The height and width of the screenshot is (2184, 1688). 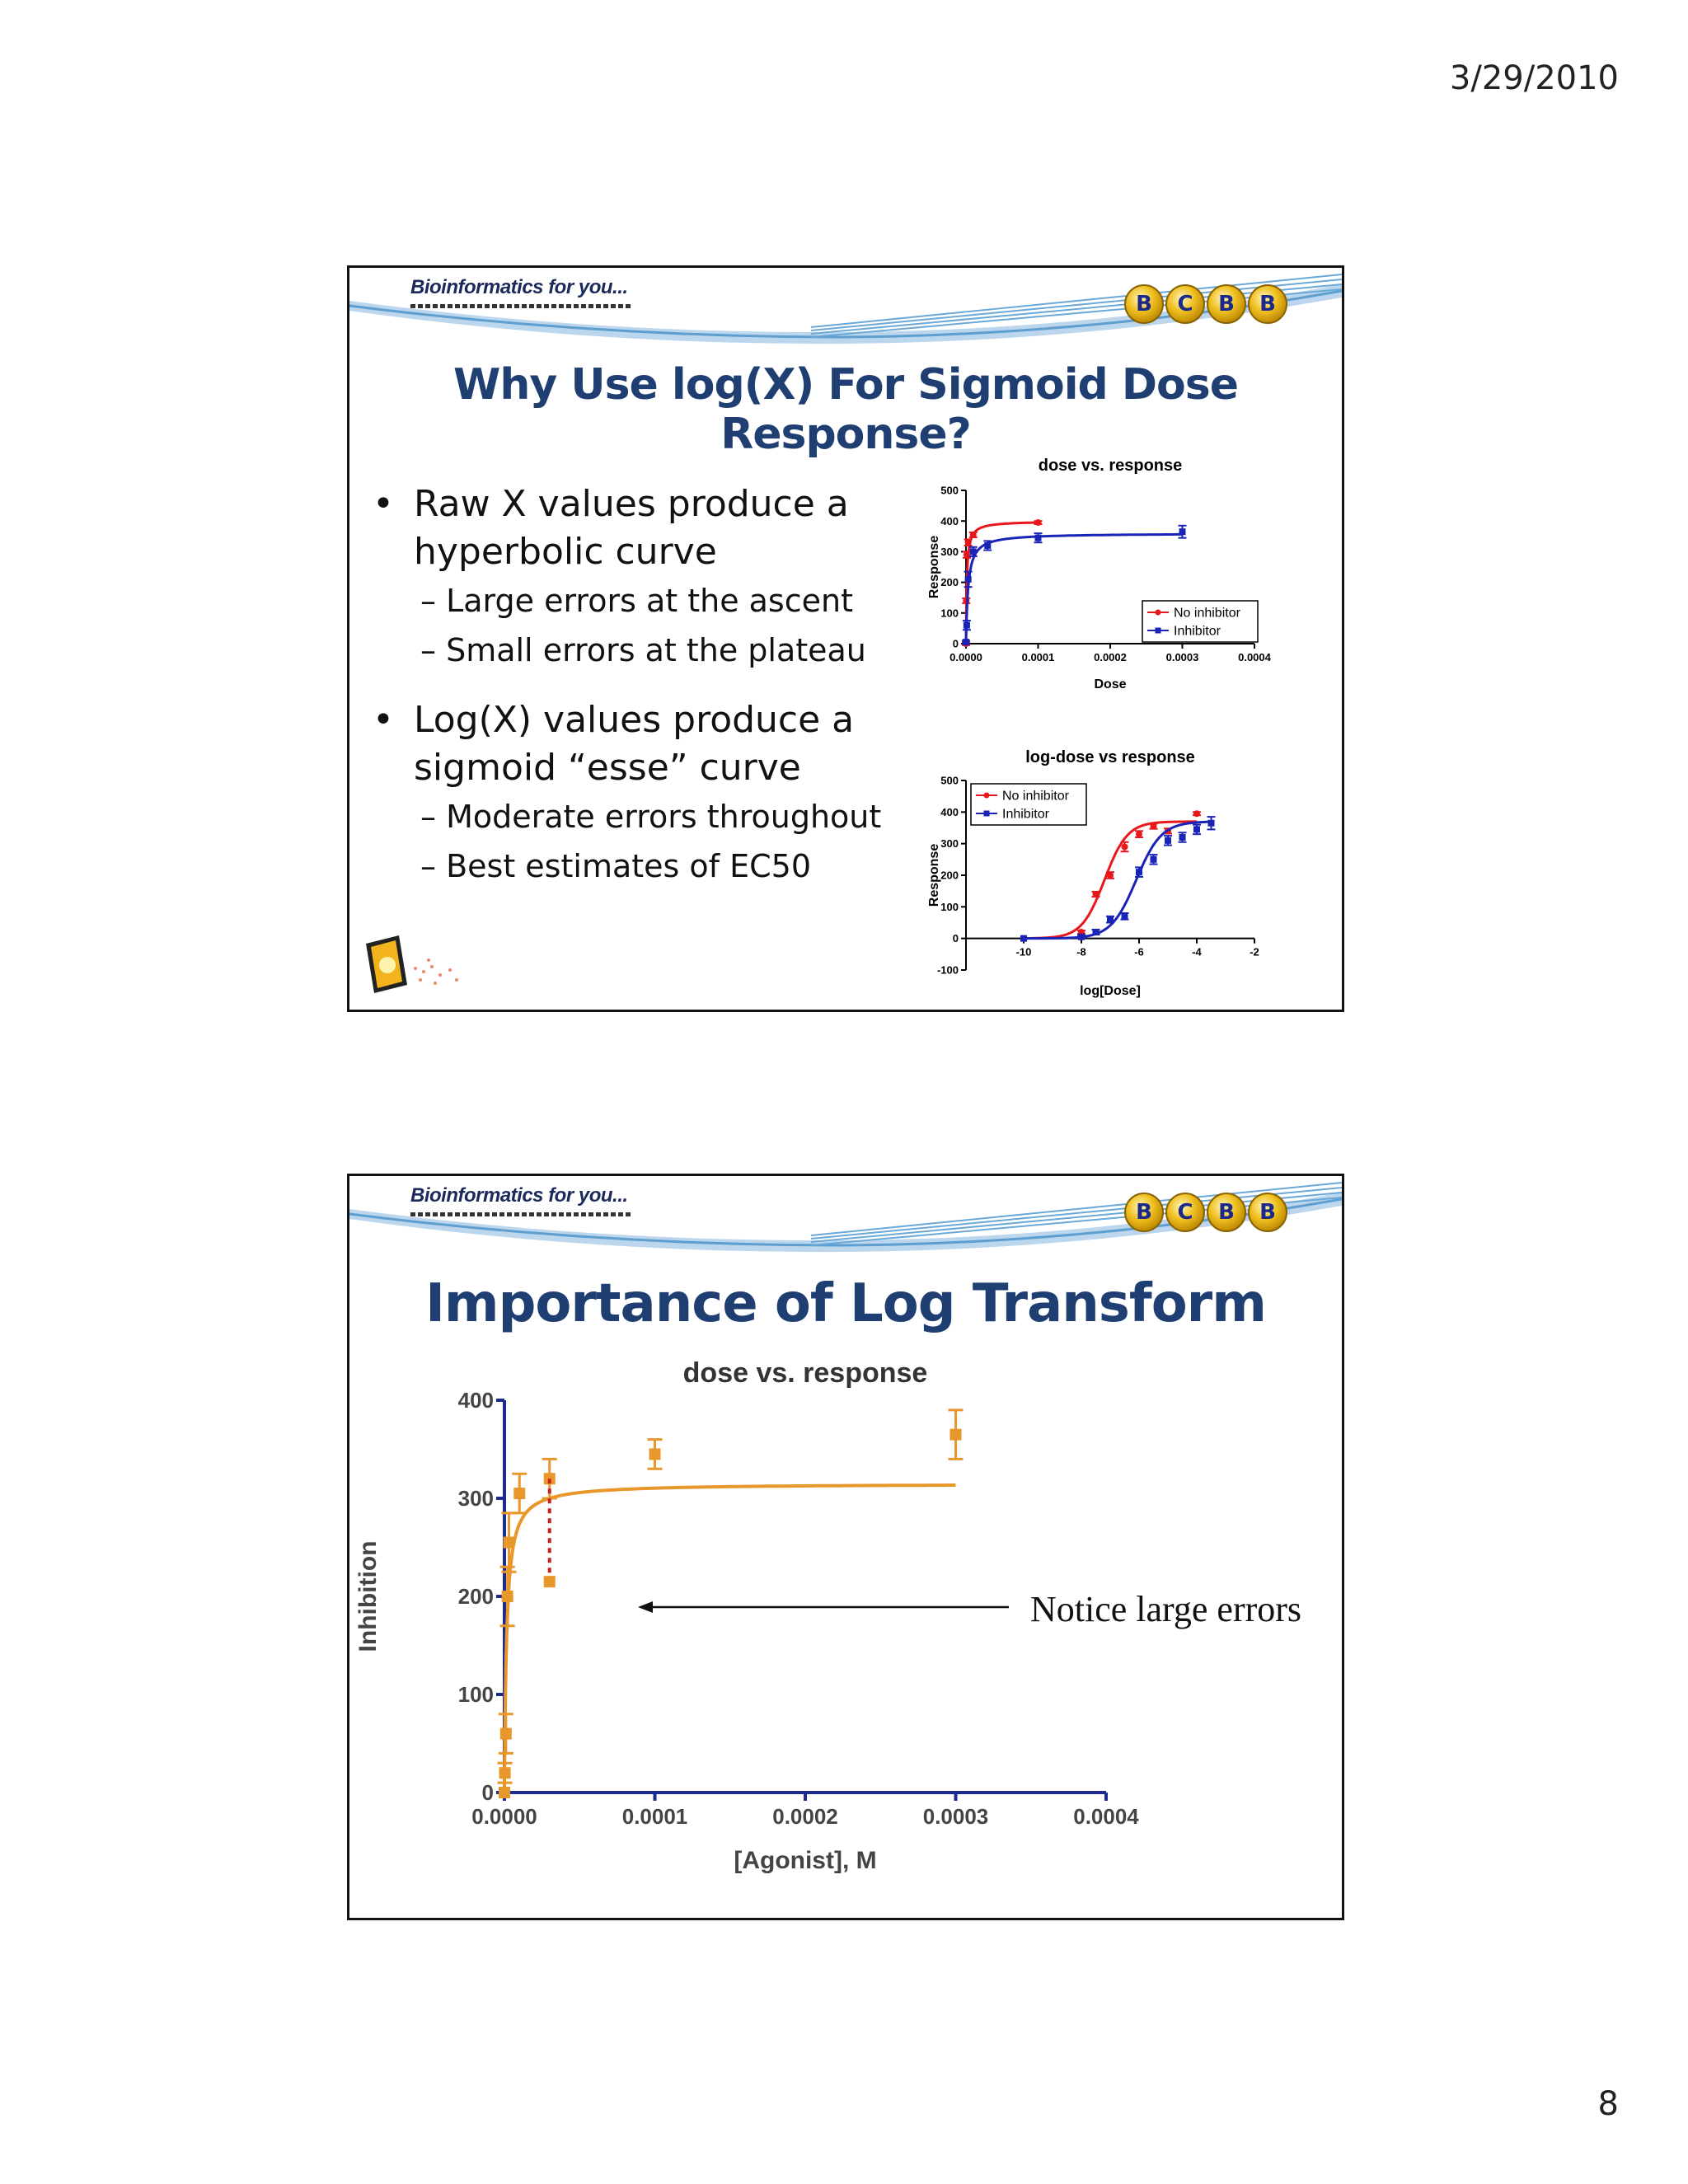 I want to click on sub-bullet: – Moderate errors throughout, so click(x=651, y=817).